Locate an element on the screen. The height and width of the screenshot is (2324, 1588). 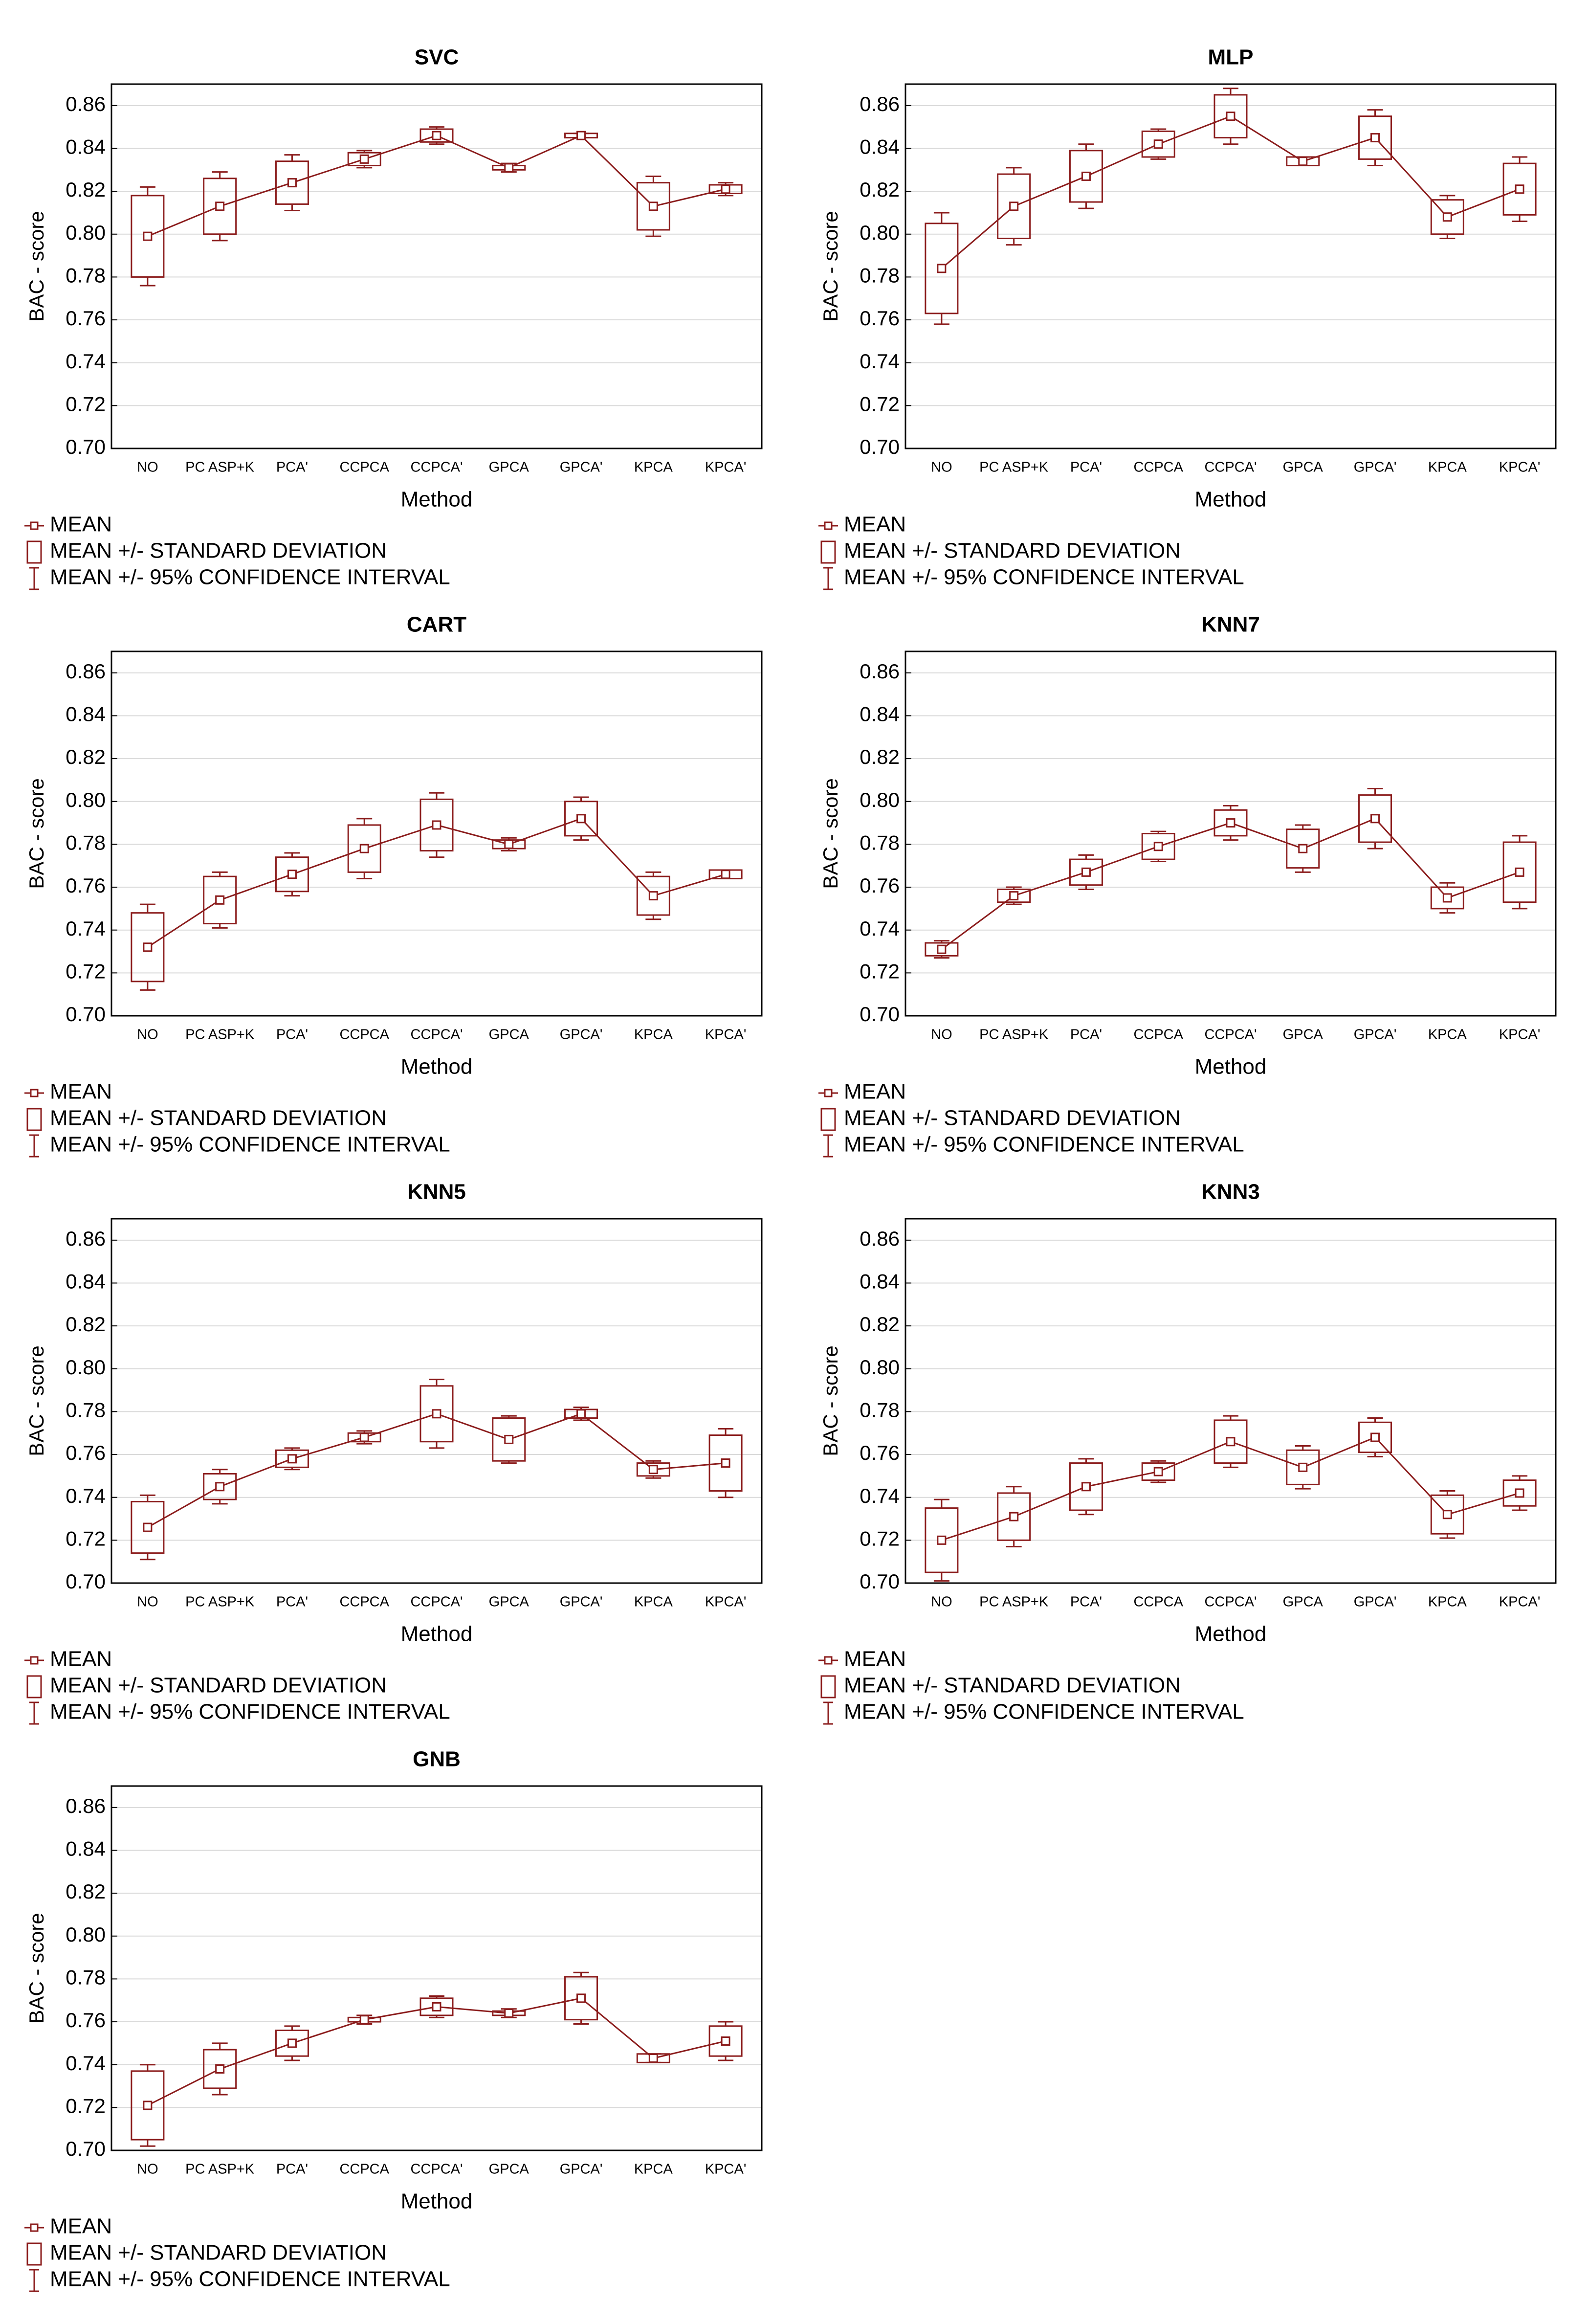
y-tick-label: 0.74 is located at coordinates (86, 929).